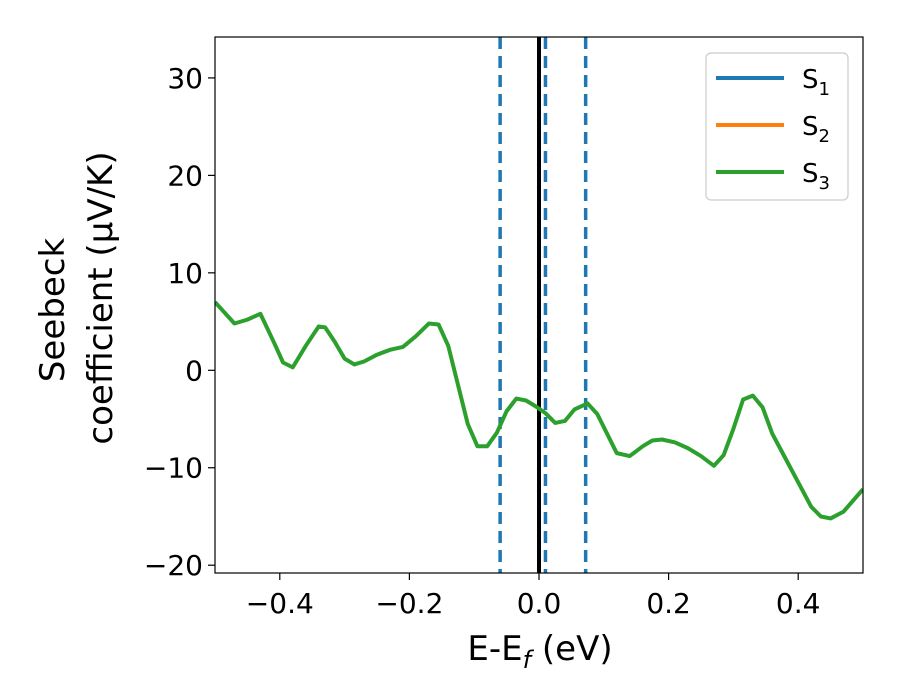 This screenshot has width=900, height=700. Describe the element at coordinates (194, 370) in the screenshot. I see `y-tick-label: 0` at that location.